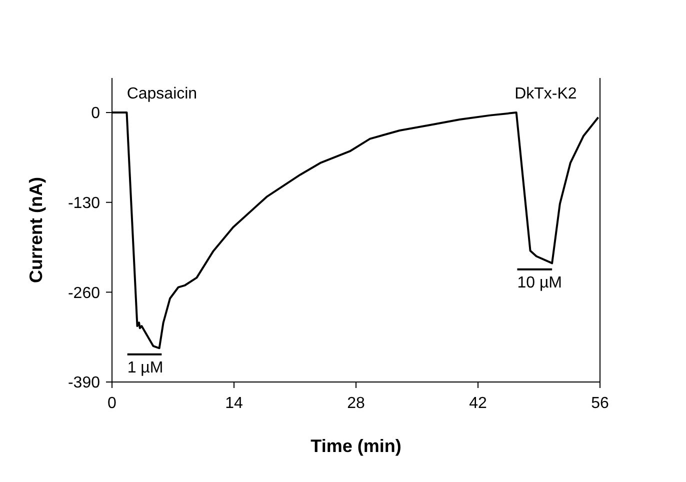 The height and width of the screenshot is (482, 686). What do you see at coordinates (478, 403) in the screenshot?
I see `x-tick-label: 42` at bounding box center [478, 403].